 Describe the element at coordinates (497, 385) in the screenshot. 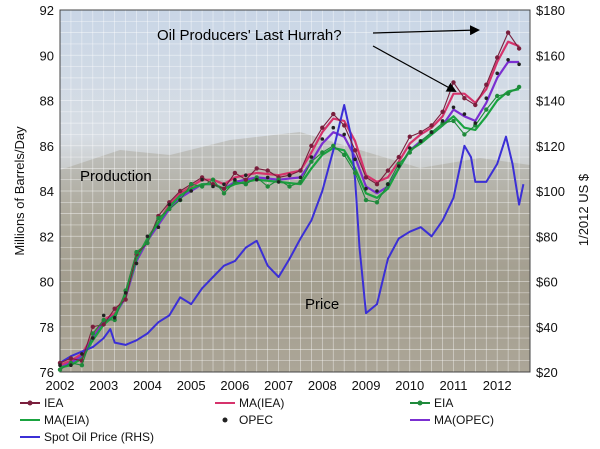

I see `x-tick-label: 2012` at that location.